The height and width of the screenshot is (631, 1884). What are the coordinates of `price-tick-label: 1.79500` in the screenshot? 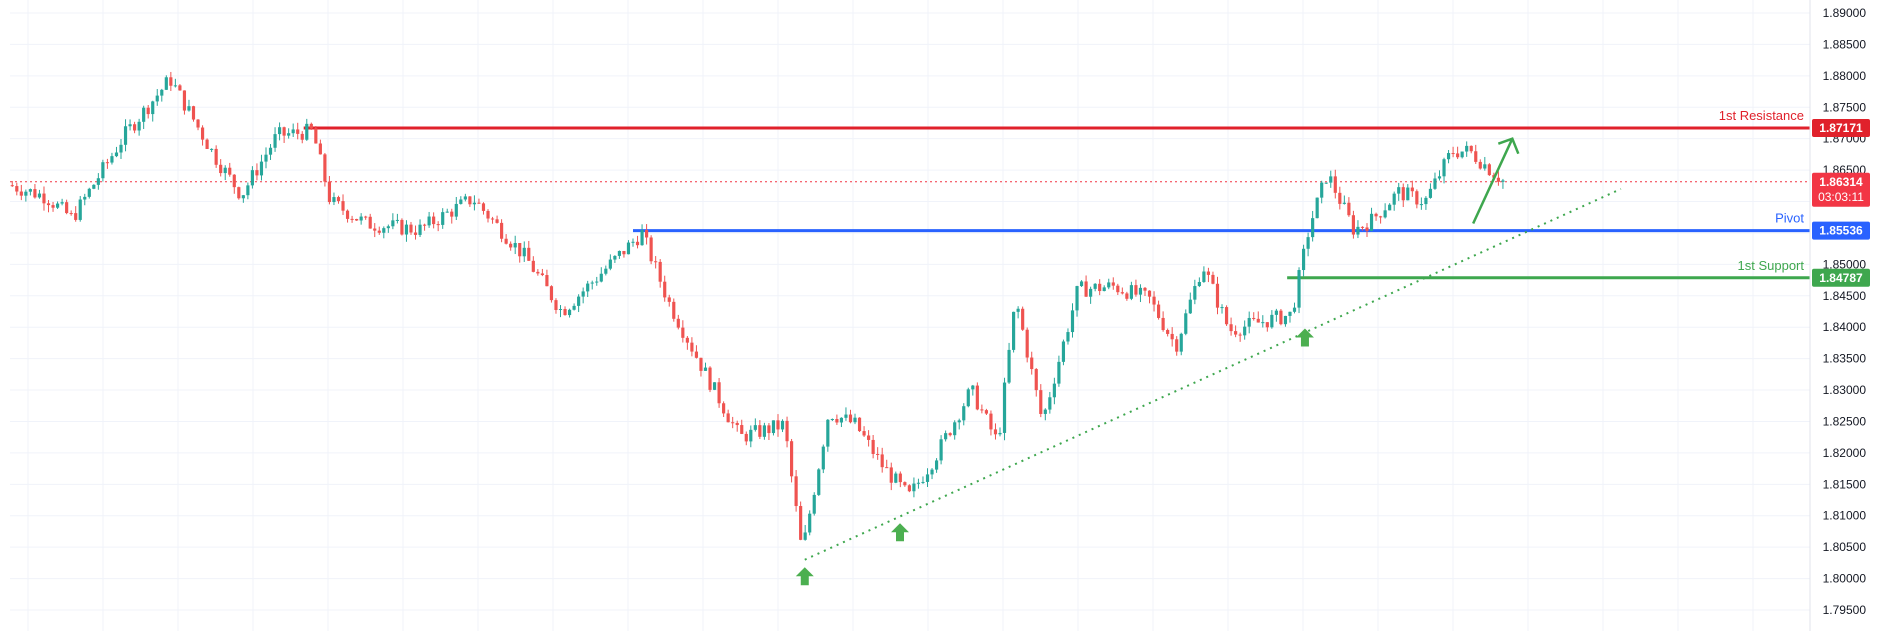 It's located at (1845, 610).